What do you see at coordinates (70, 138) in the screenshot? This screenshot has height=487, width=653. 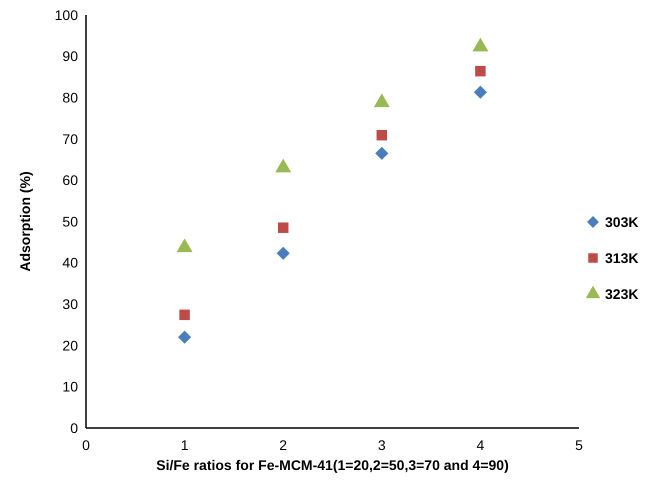 I see `y-tick-label: 70` at bounding box center [70, 138].